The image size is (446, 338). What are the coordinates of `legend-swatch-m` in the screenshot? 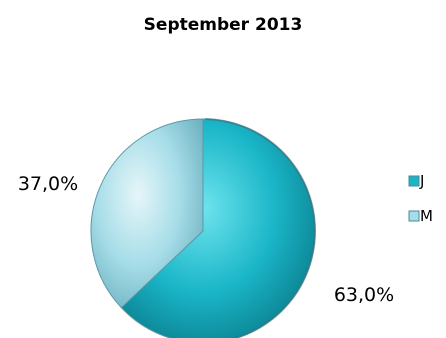 It's located at (414, 216).